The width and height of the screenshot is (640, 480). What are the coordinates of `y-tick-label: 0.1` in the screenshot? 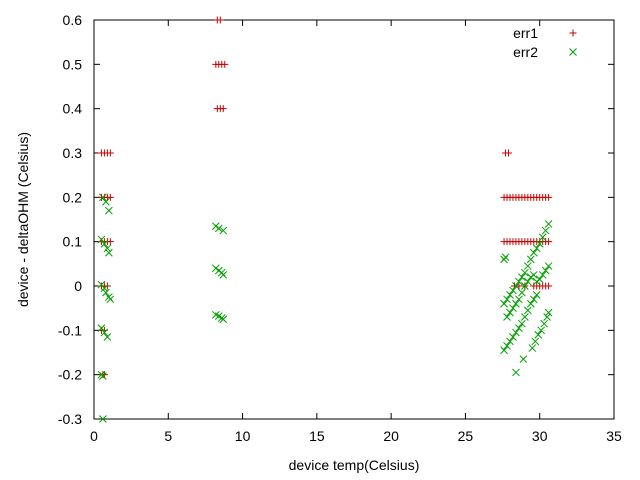 It's located at (73, 242).